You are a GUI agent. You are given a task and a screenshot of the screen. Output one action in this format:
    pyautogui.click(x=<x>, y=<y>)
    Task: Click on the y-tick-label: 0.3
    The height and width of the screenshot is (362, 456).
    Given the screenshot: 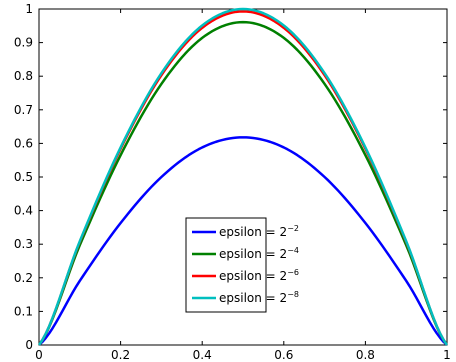 What is the action you would take?
    pyautogui.click(x=23, y=244)
    